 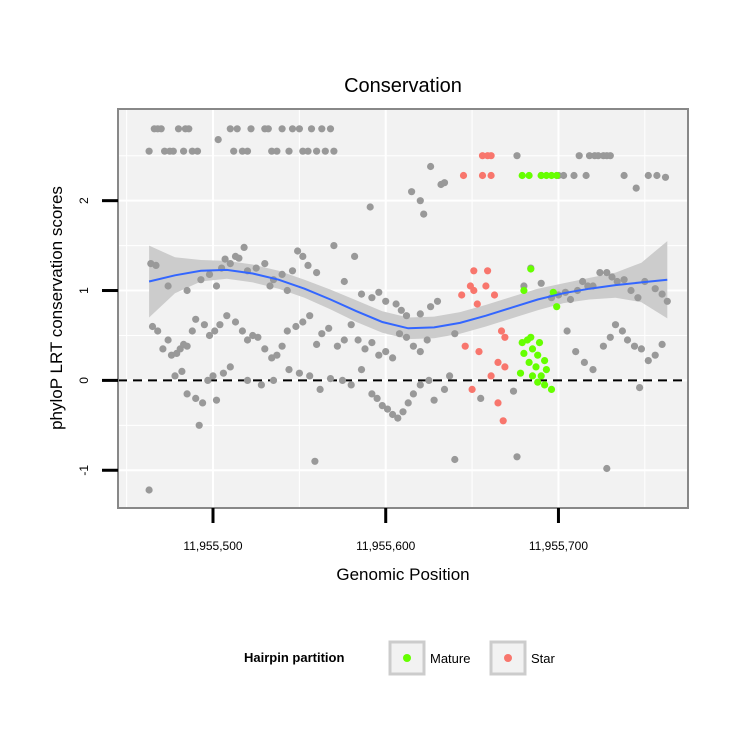 I want to click on y-tick-label: 0, so click(x=84, y=380).